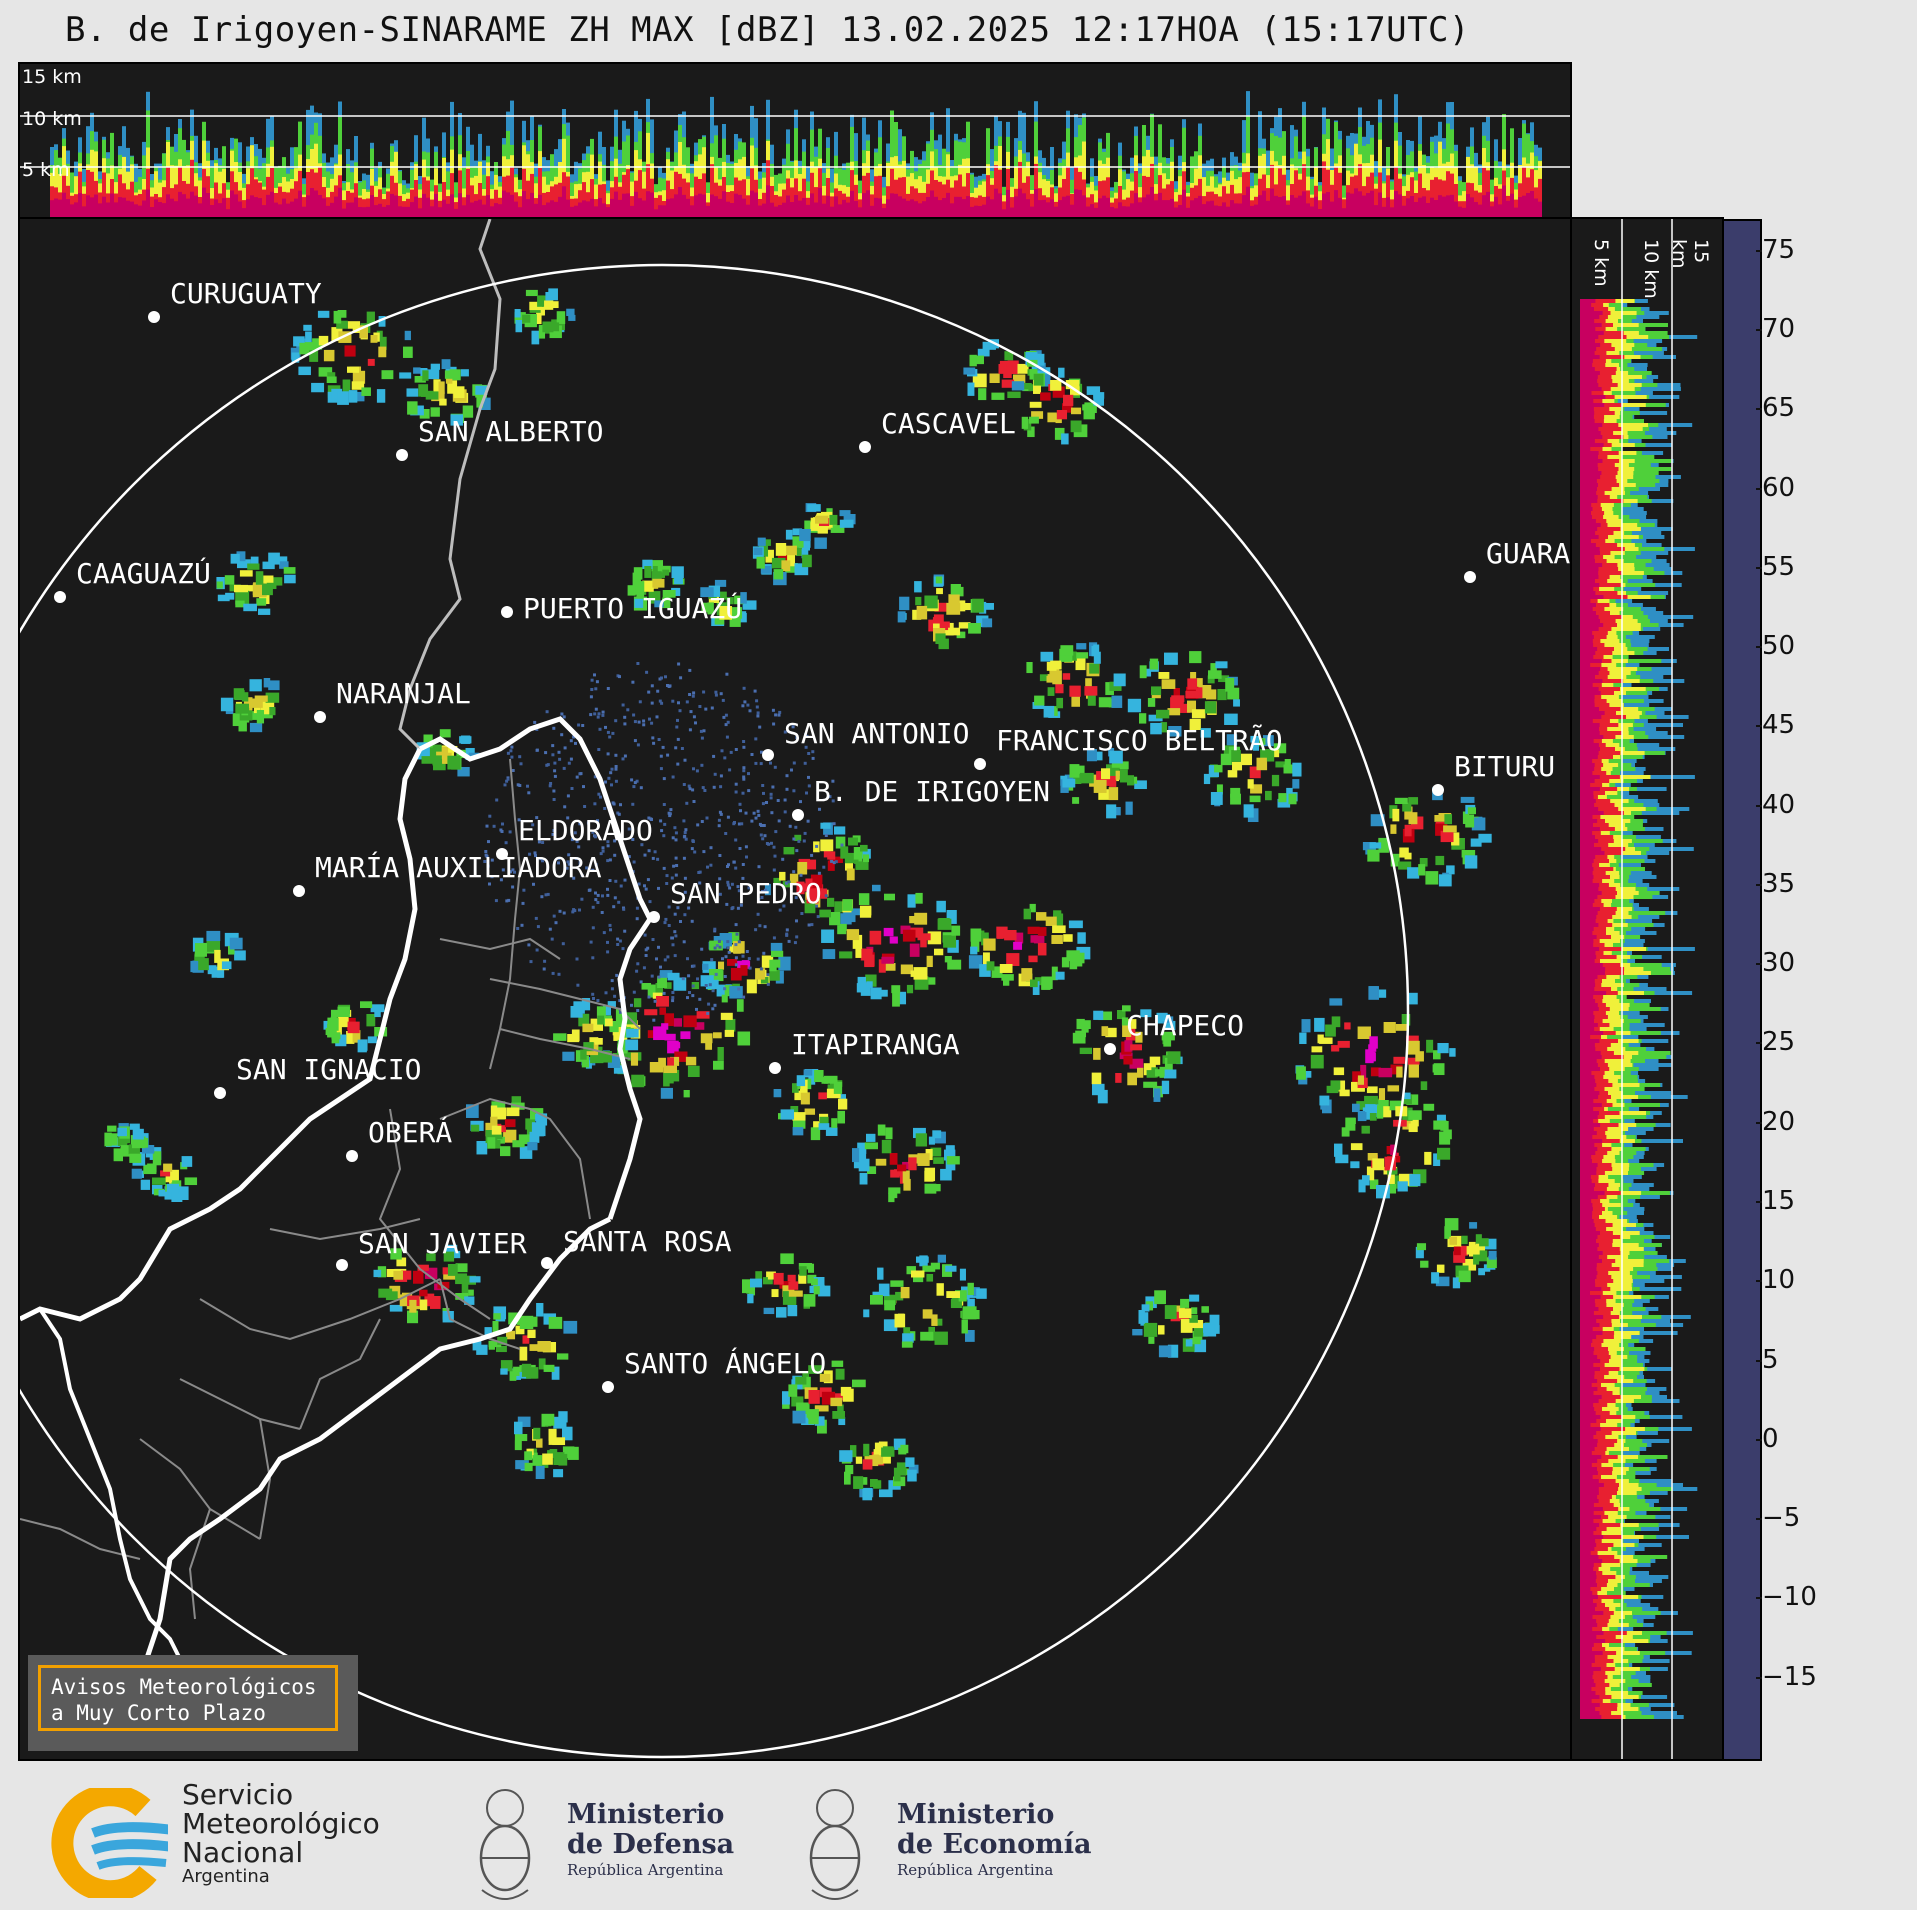 The width and height of the screenshot is (1917, 1910). I want to click on colorbar-tick: 40, so click(1778, 805).